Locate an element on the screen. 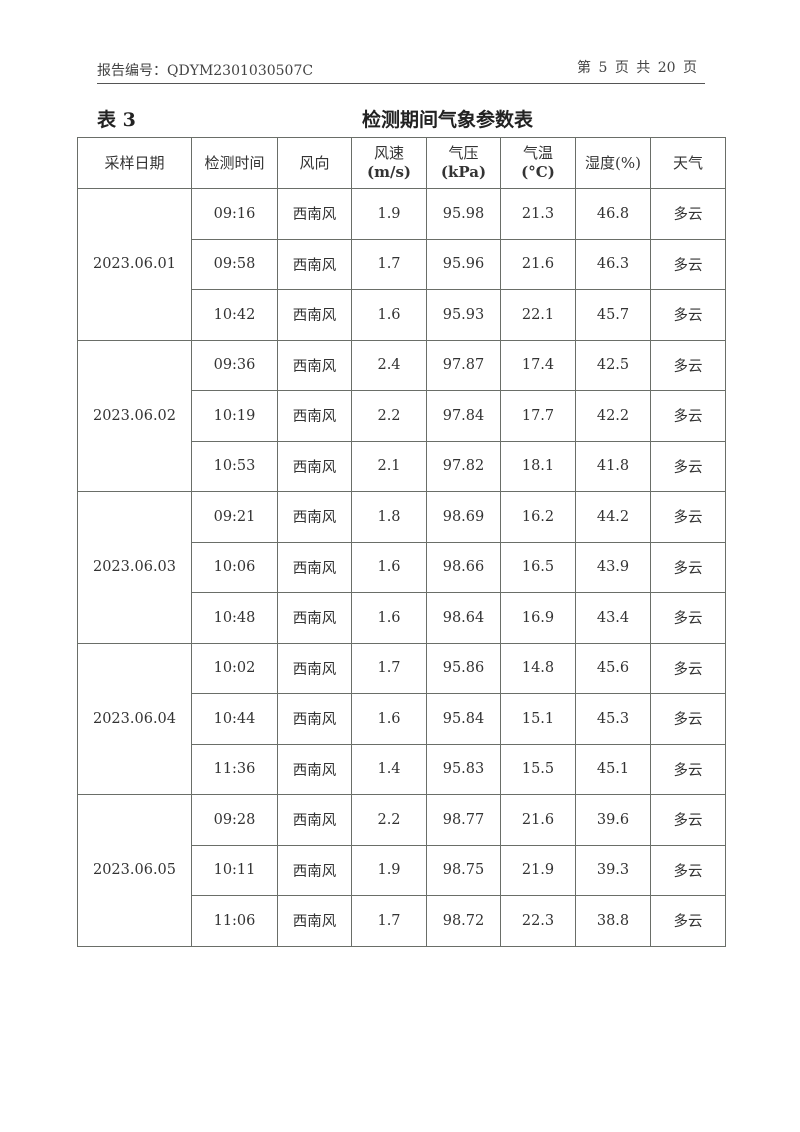 Image resolution: width=800 pixels, height=1132 pixels. table-row: 10:53 西南风 2.1 97.82 18.1 41.8 多云 is located at coordinates (402, 466).